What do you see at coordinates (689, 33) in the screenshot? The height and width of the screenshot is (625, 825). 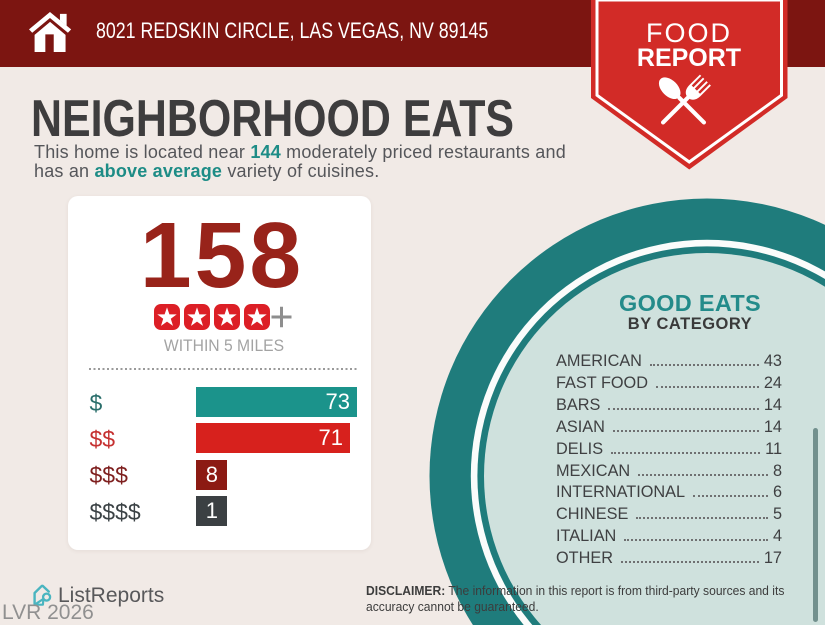 I see `svg-text: FOOD` at bounding box center [689, 33].